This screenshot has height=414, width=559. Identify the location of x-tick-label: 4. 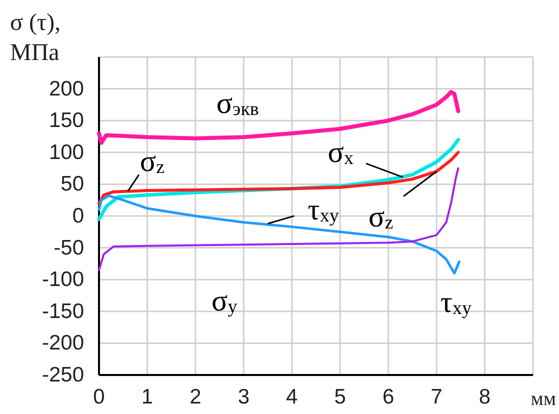
(292, 397).